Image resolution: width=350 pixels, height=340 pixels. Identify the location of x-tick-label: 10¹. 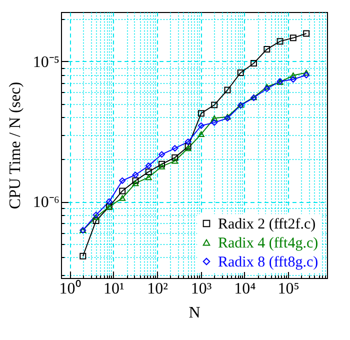
(114, 289).